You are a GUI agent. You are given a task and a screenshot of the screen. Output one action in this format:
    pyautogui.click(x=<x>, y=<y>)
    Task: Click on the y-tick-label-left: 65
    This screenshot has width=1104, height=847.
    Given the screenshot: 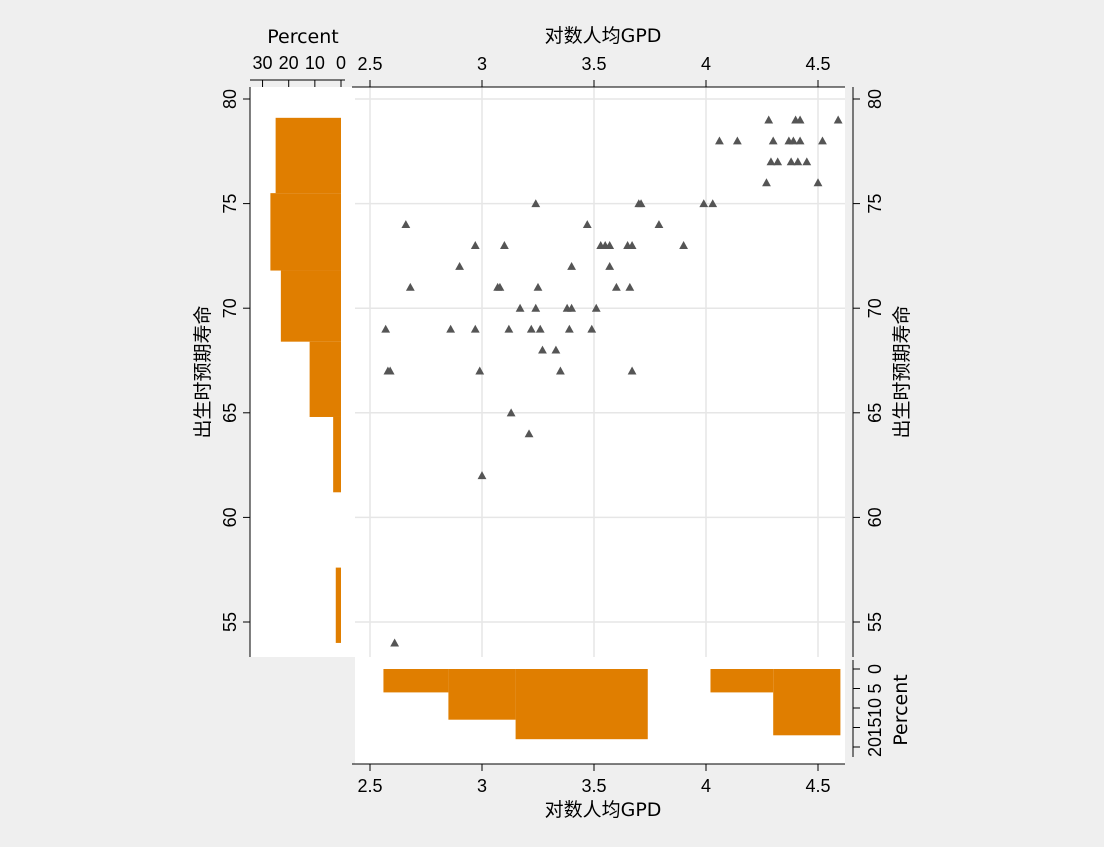 What is the action you would take?
    pyautogui.click(x=230, y=413)
    